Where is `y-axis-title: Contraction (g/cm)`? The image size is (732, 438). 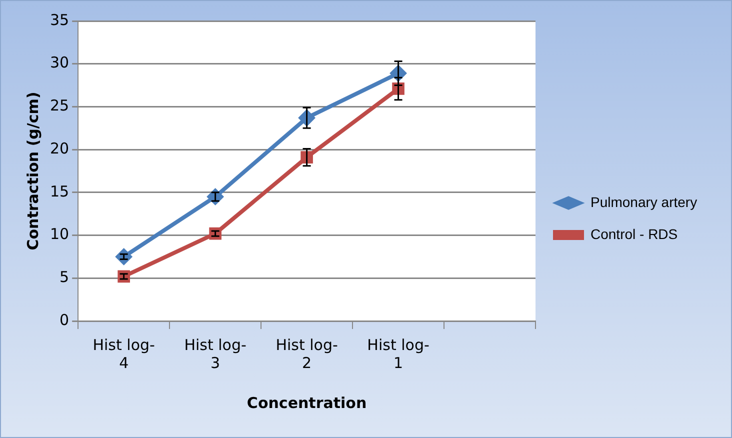 y-axis-title: Contraction (g/cm) is located at coordinates (33, 171).